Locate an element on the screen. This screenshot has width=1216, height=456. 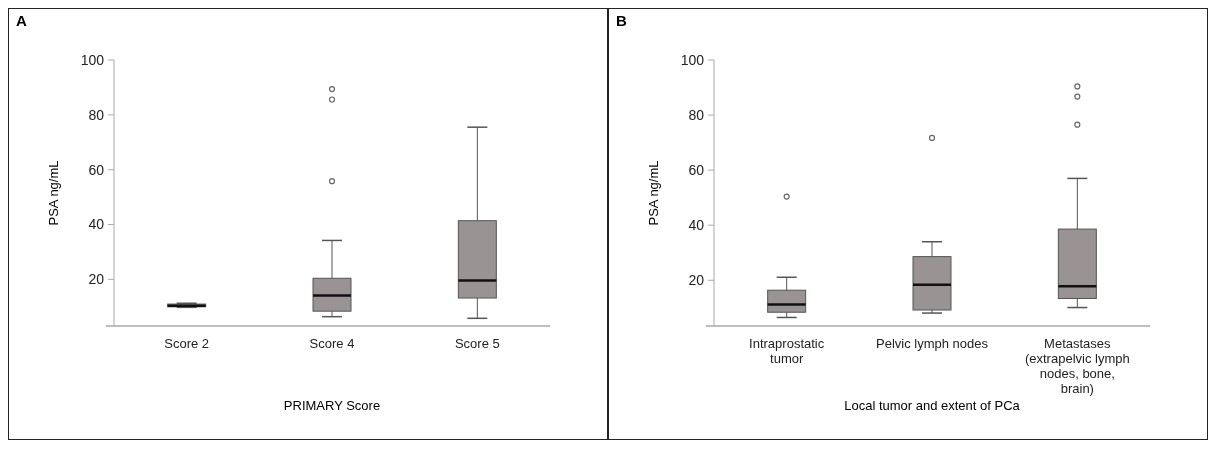
x-axis-title: Local tumor and extent of PCa is located at coordinates (932, 405).